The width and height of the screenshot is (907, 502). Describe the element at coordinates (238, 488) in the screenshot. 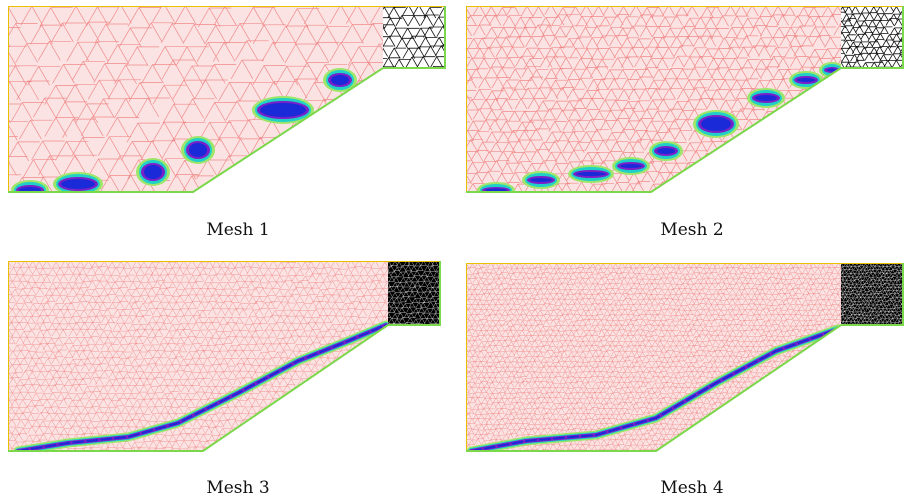

I see `mesh-3-caption: Mesh 3` at that location.